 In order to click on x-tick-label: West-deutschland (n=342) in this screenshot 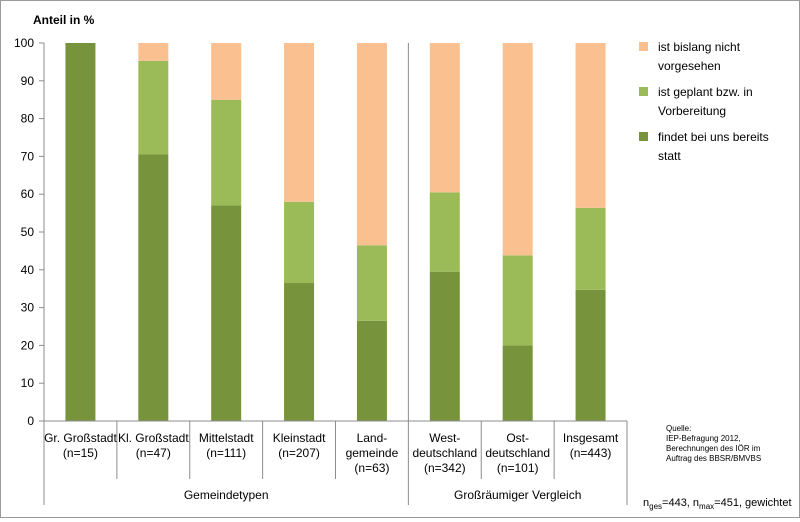, I will do `click(444, 453)`.